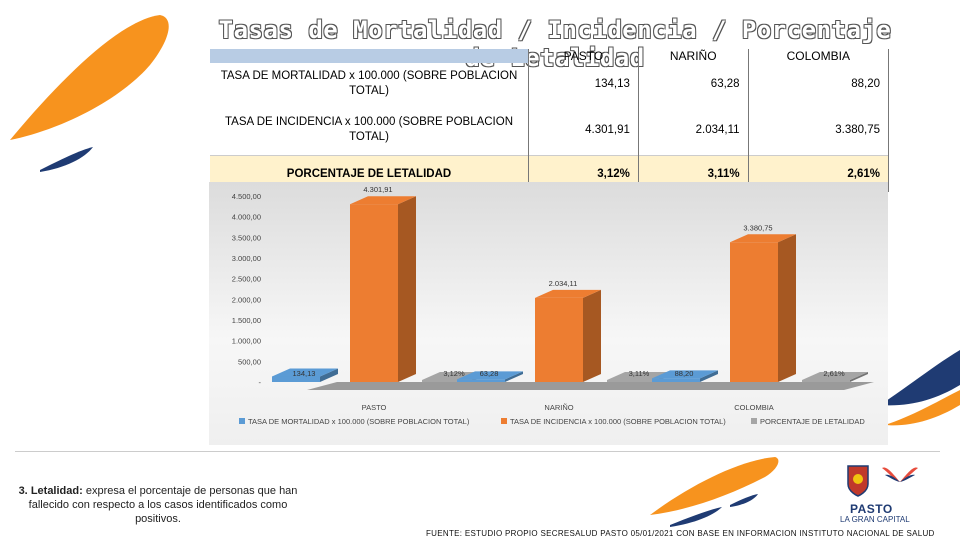 The height and width of the screenshot is (540, 960). Describe the element at coordinates (714, 492) in the screenshot. I see `decorative-swoosh-bottom` at that location.